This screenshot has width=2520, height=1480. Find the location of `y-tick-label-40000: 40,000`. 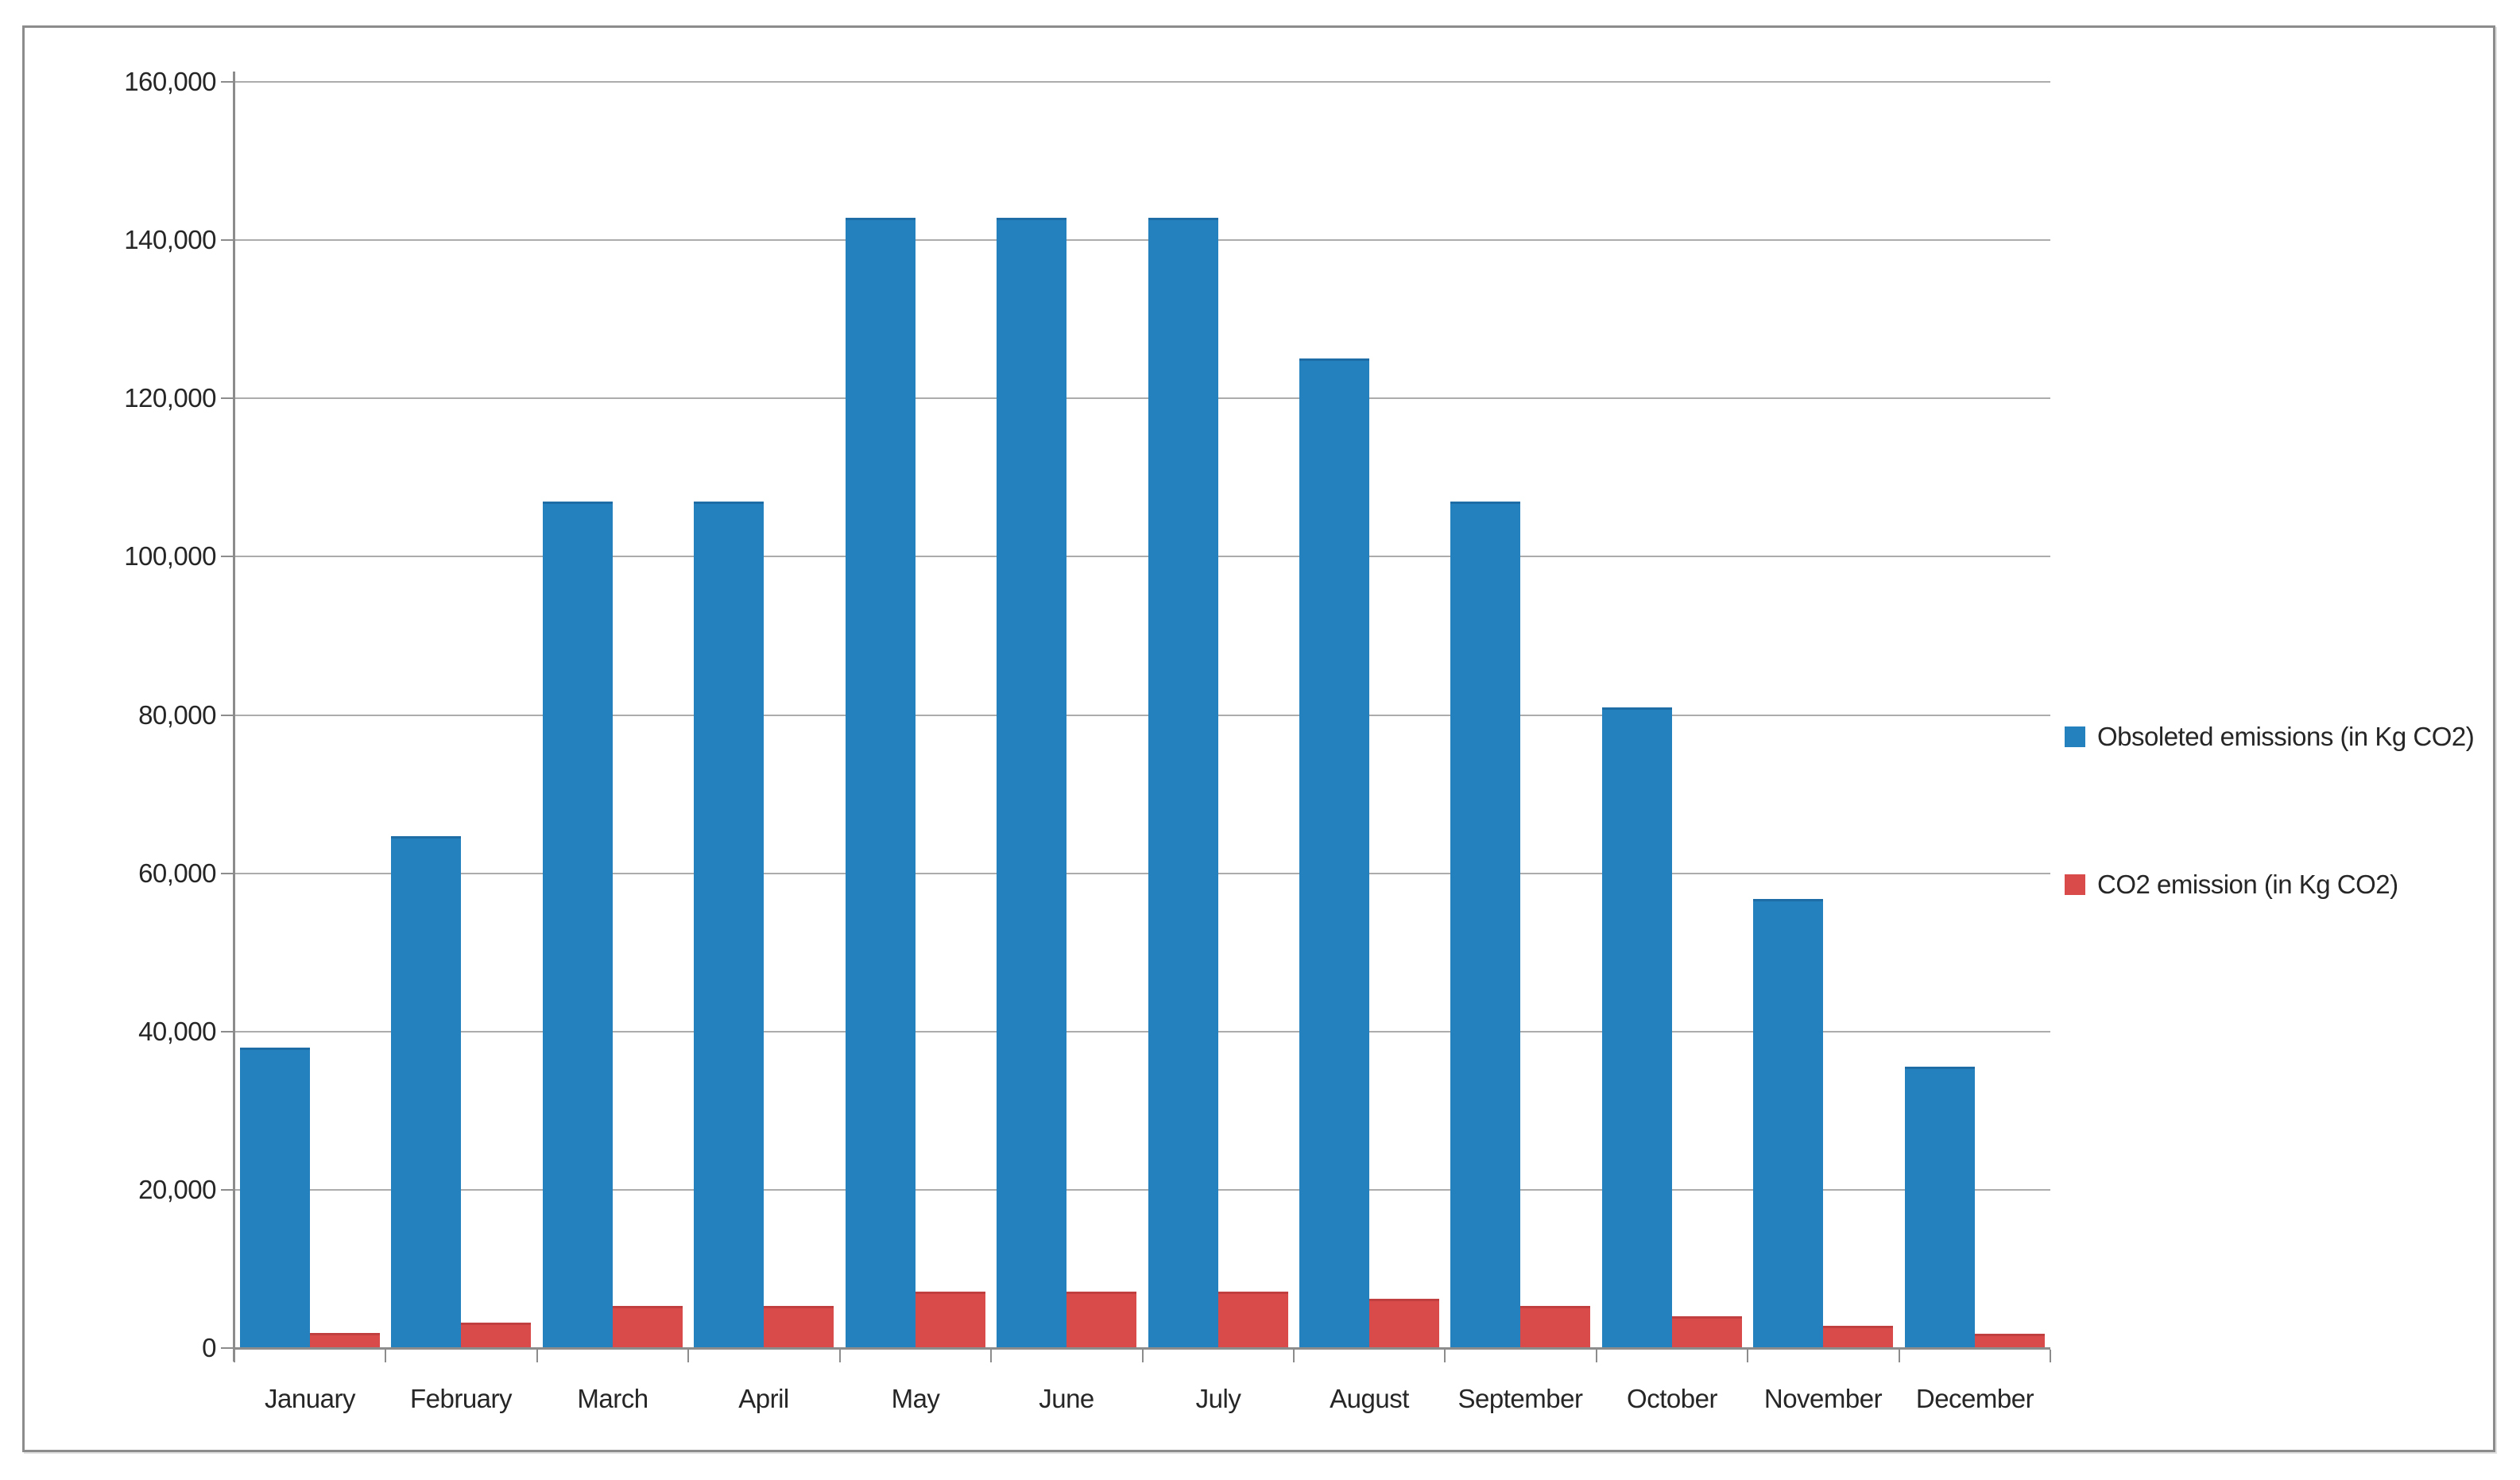

y-tick-label-40000: 40,000 is located at coordinates (177, 1031).